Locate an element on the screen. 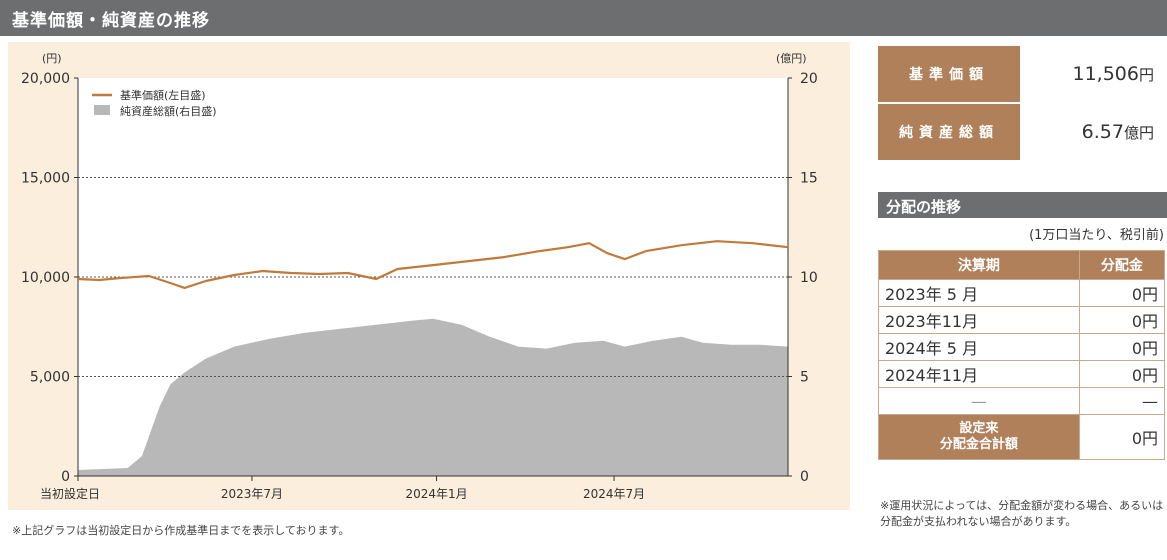 The image size is (1167, 560). chart-footnote: ※上記グラフは当初設定日から作成基準日までを表示しております。 is located at coordinates (181, 530).